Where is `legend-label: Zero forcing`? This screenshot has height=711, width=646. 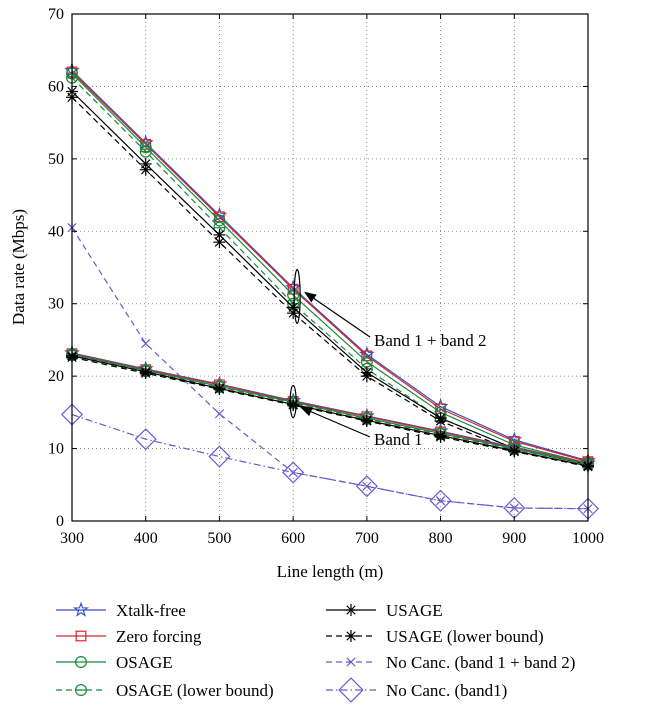 legend-label: Zero forcing is located at coordinates (159, 636).